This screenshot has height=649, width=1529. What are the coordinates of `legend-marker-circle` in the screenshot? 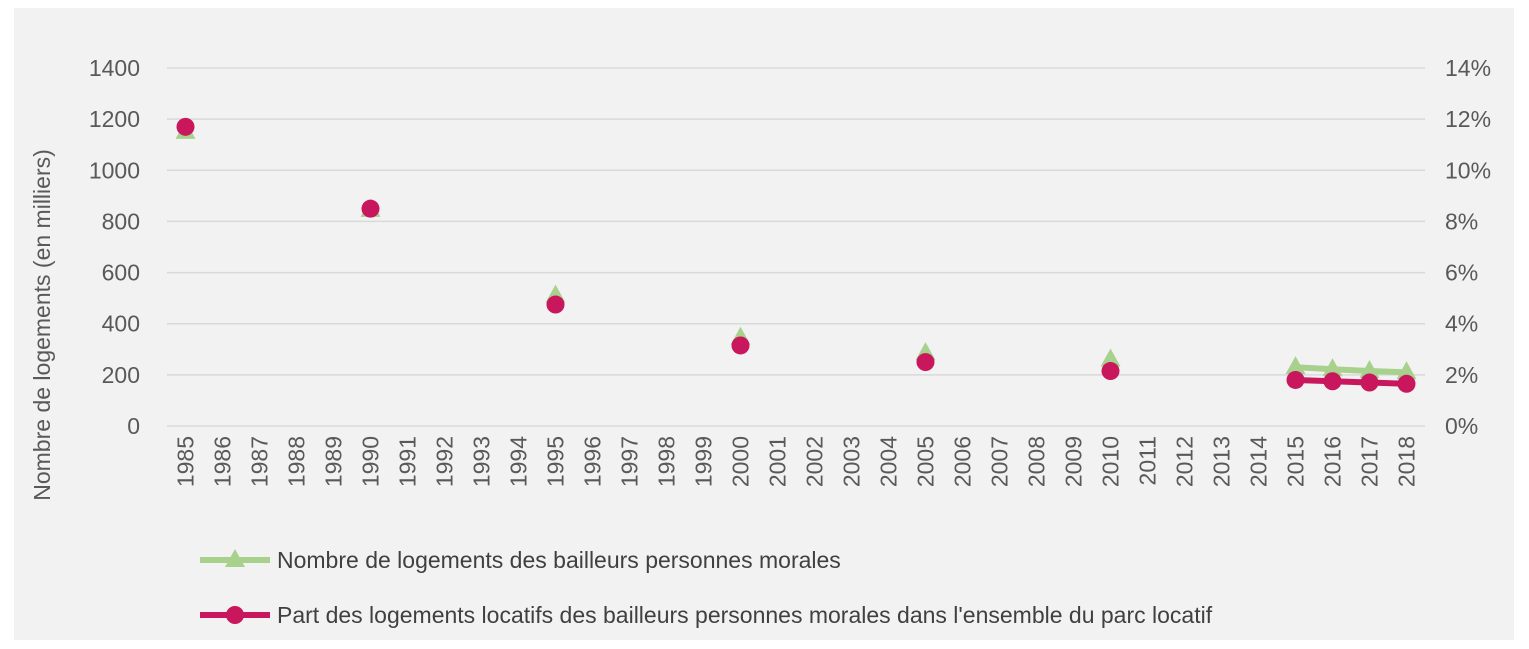 It's located at (235, 615).